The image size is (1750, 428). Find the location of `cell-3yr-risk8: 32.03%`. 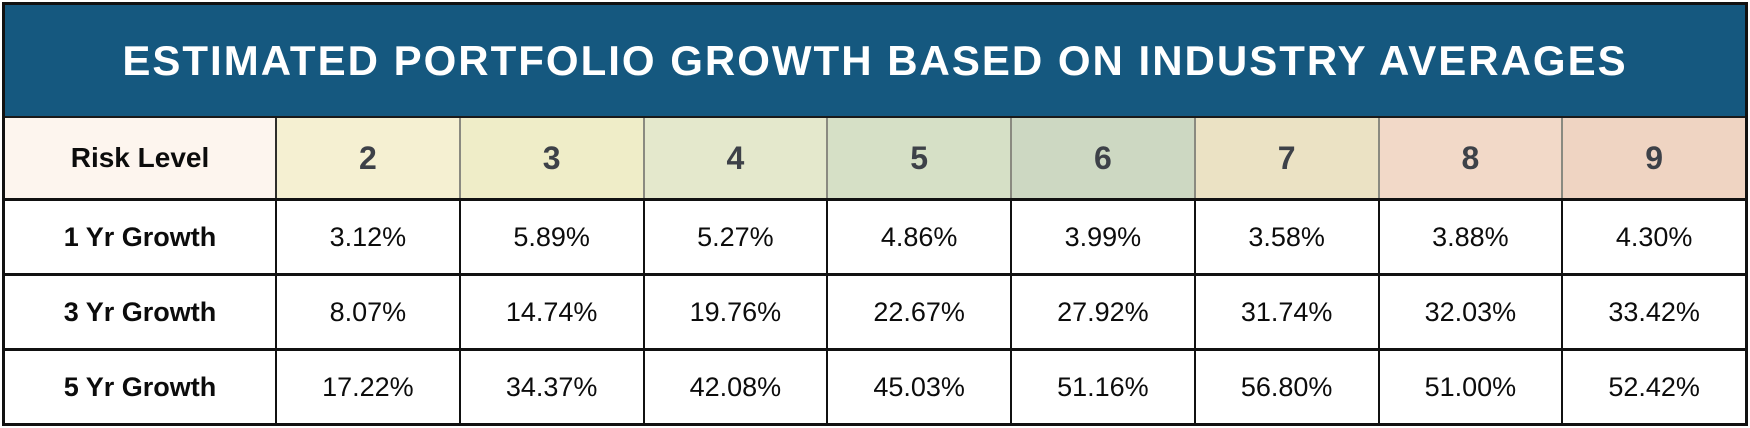

cell-3yr-risk8: 32.03% is located at coordinates (1469, 312).